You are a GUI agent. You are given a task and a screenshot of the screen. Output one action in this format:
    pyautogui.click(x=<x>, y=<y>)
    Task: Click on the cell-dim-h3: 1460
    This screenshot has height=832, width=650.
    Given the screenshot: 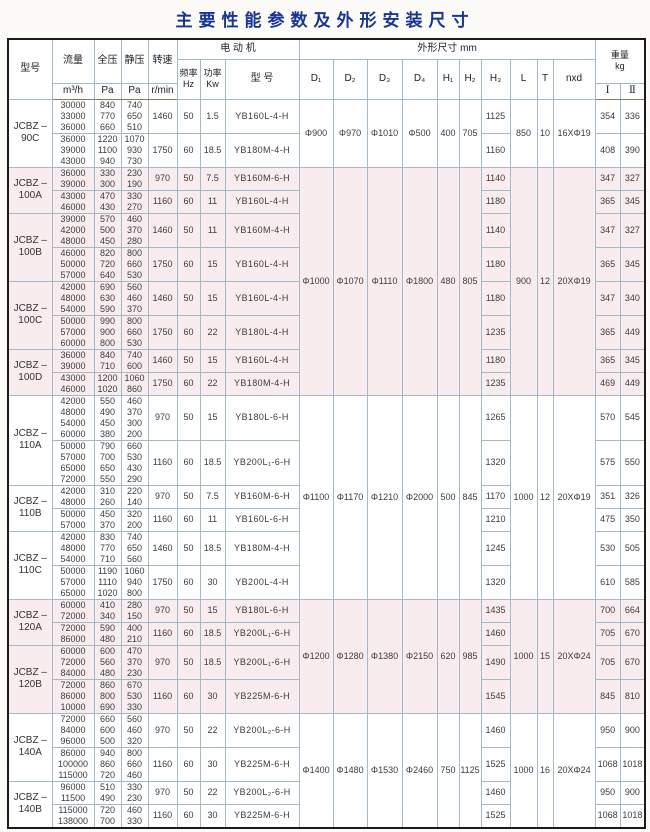 What is the action you would take?
    pyautogui.click(x=495, y=730)
    